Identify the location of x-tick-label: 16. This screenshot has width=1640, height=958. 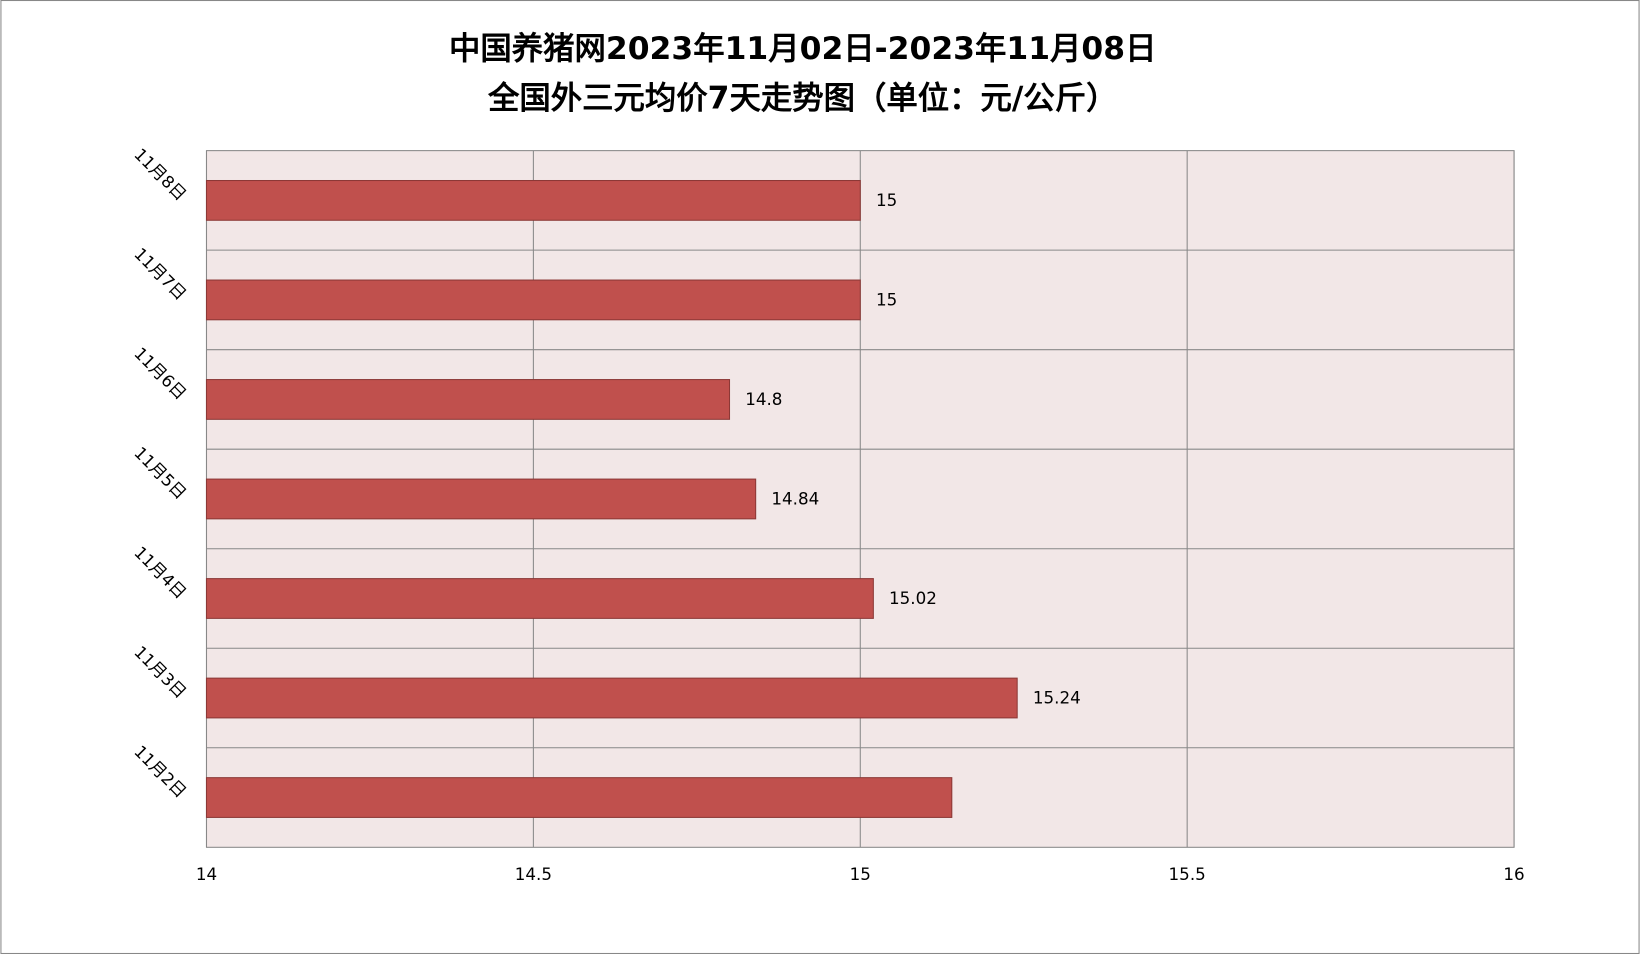
(1513, 874).